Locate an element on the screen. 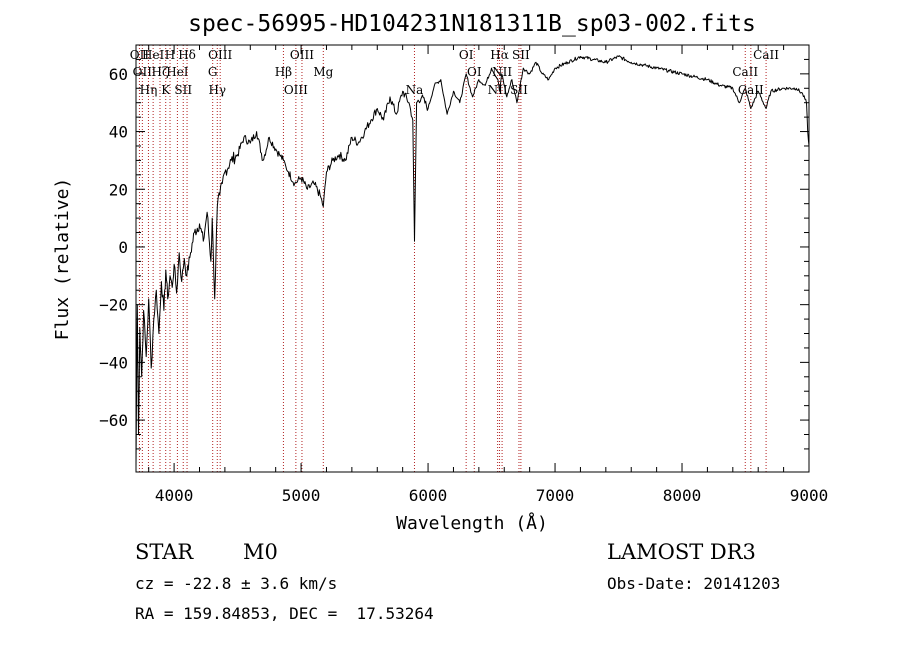 The image size is (900, 649). y-axis-label: Flux (relative) is located at coordinates (62, 259).